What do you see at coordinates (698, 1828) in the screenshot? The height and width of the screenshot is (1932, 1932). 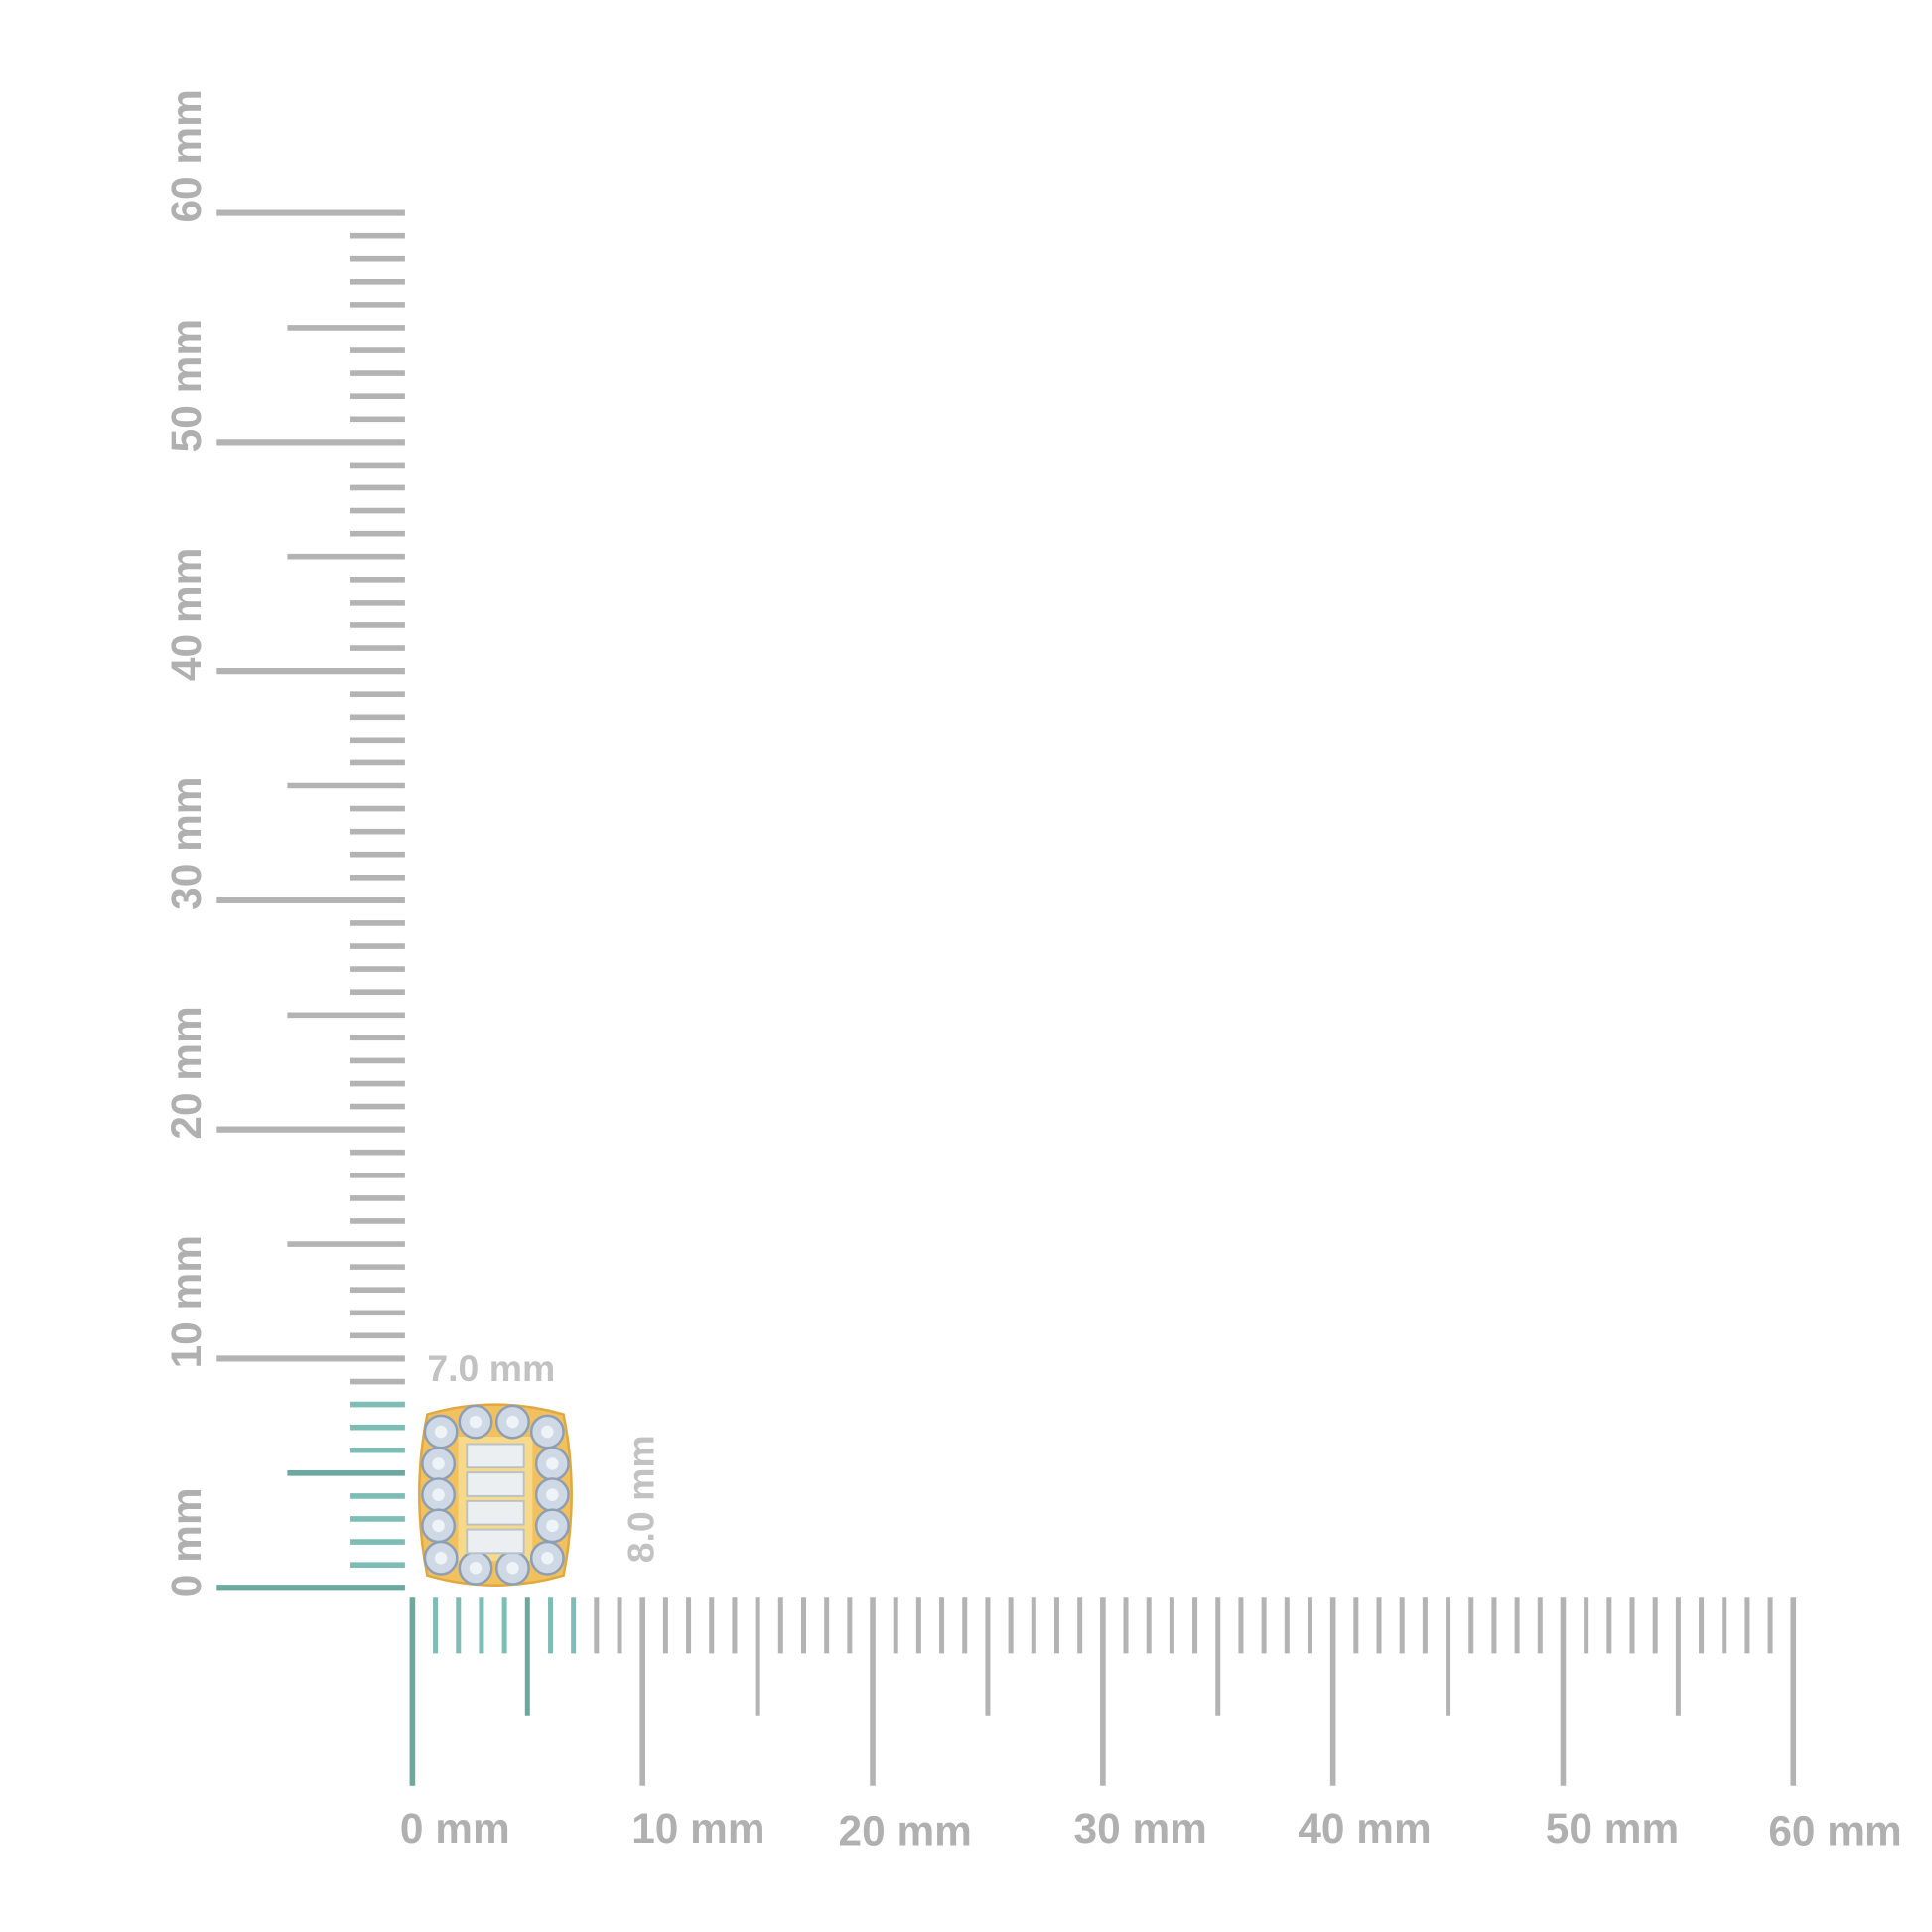 I see `h-label-10: 10 mm` at bounding box center [698, 1828].